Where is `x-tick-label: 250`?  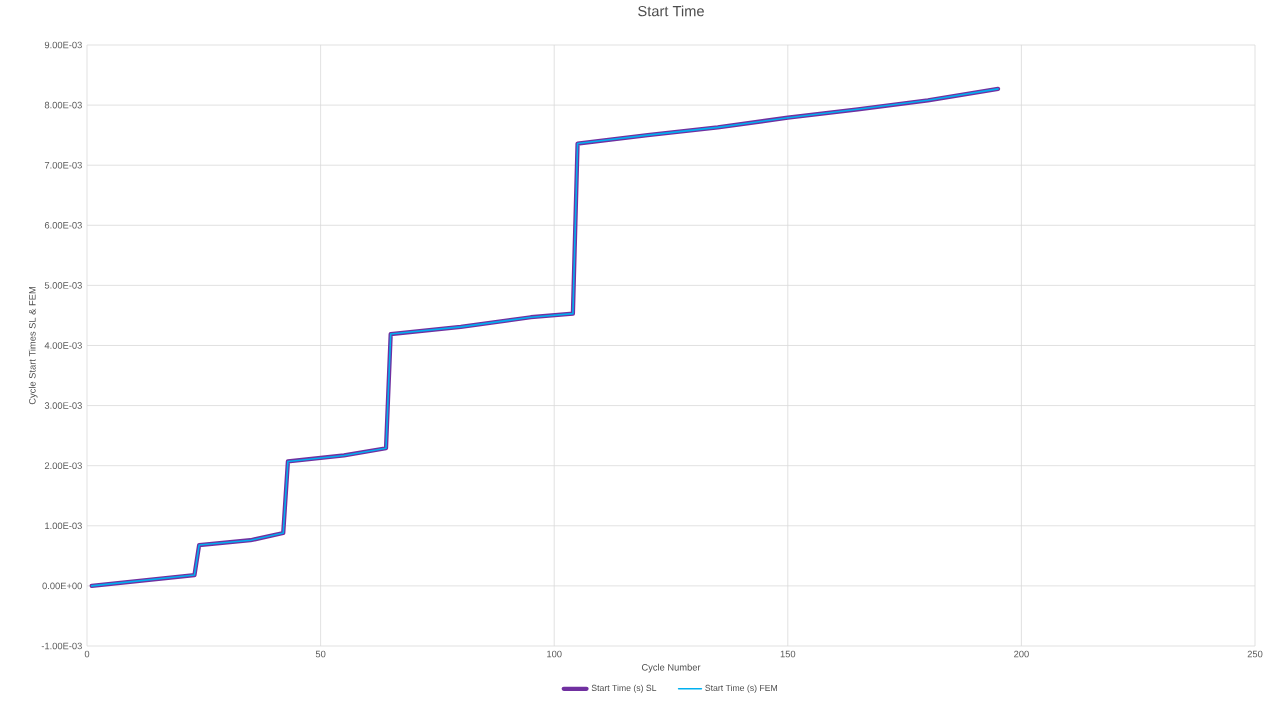
x-tick-label: 250 is located at coordinates (1255, 654).